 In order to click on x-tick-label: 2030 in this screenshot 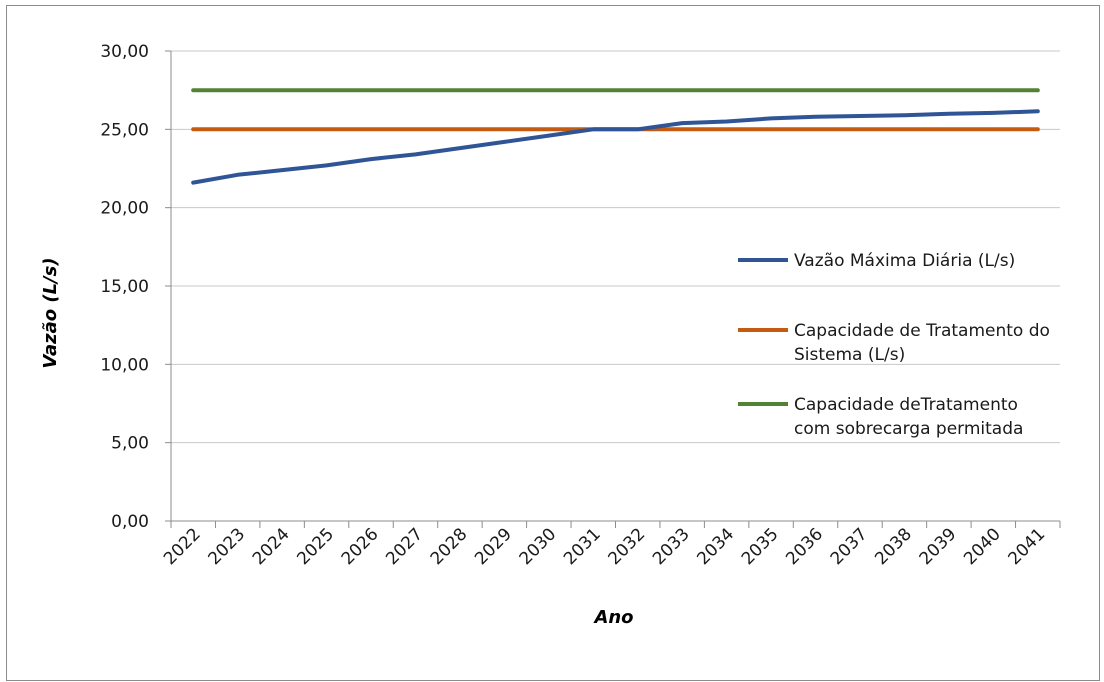, I will do `click(538, 546)`.